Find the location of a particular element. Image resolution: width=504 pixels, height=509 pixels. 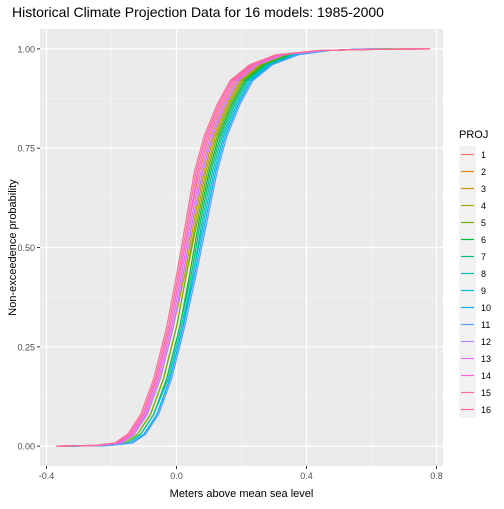

y-tick-label: 0.50 is located at coordinates (26, 248).